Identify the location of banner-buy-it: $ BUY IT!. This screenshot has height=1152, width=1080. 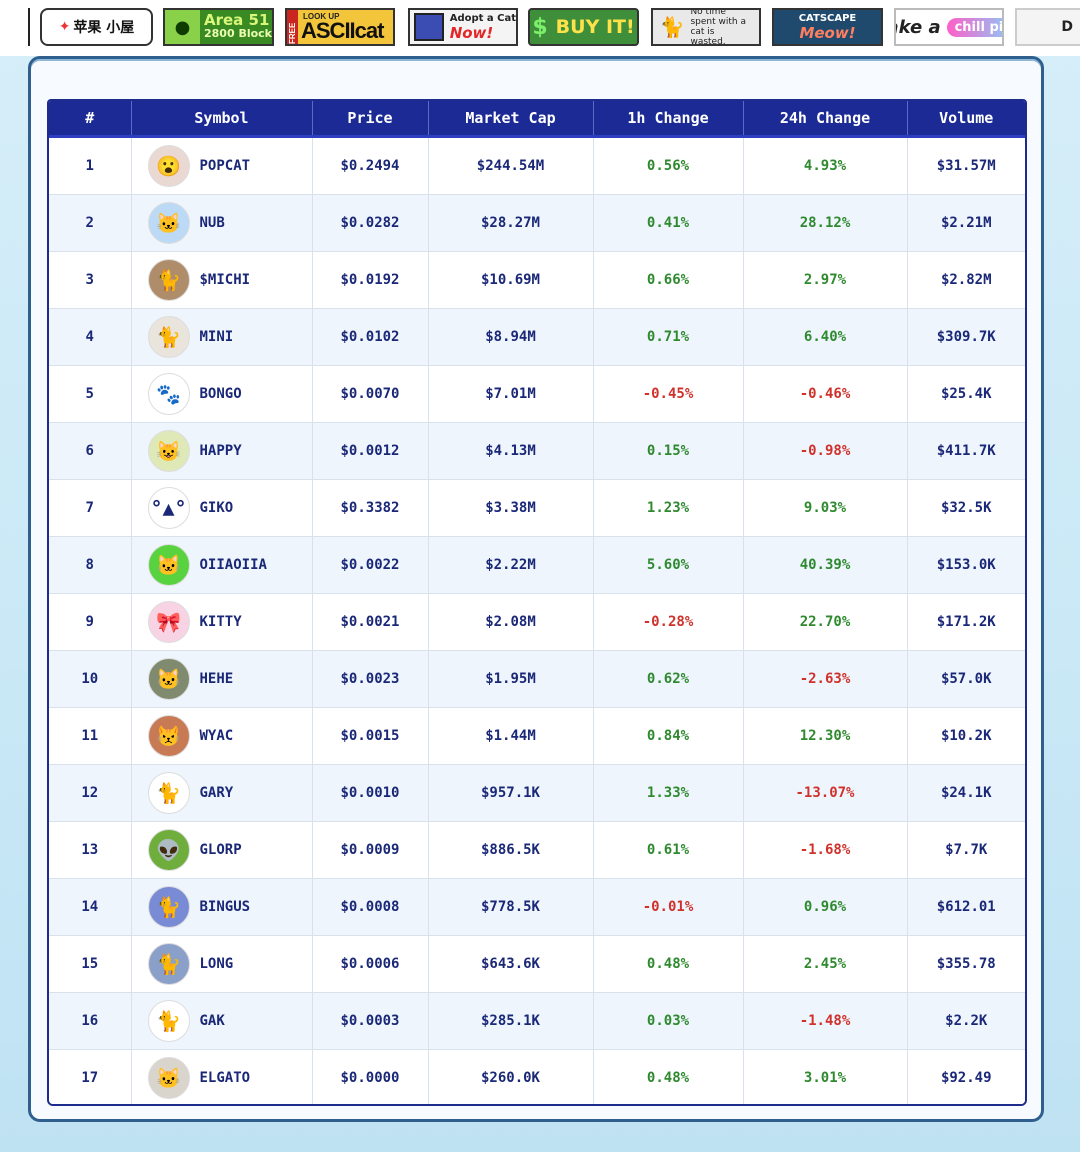
(583, 27).